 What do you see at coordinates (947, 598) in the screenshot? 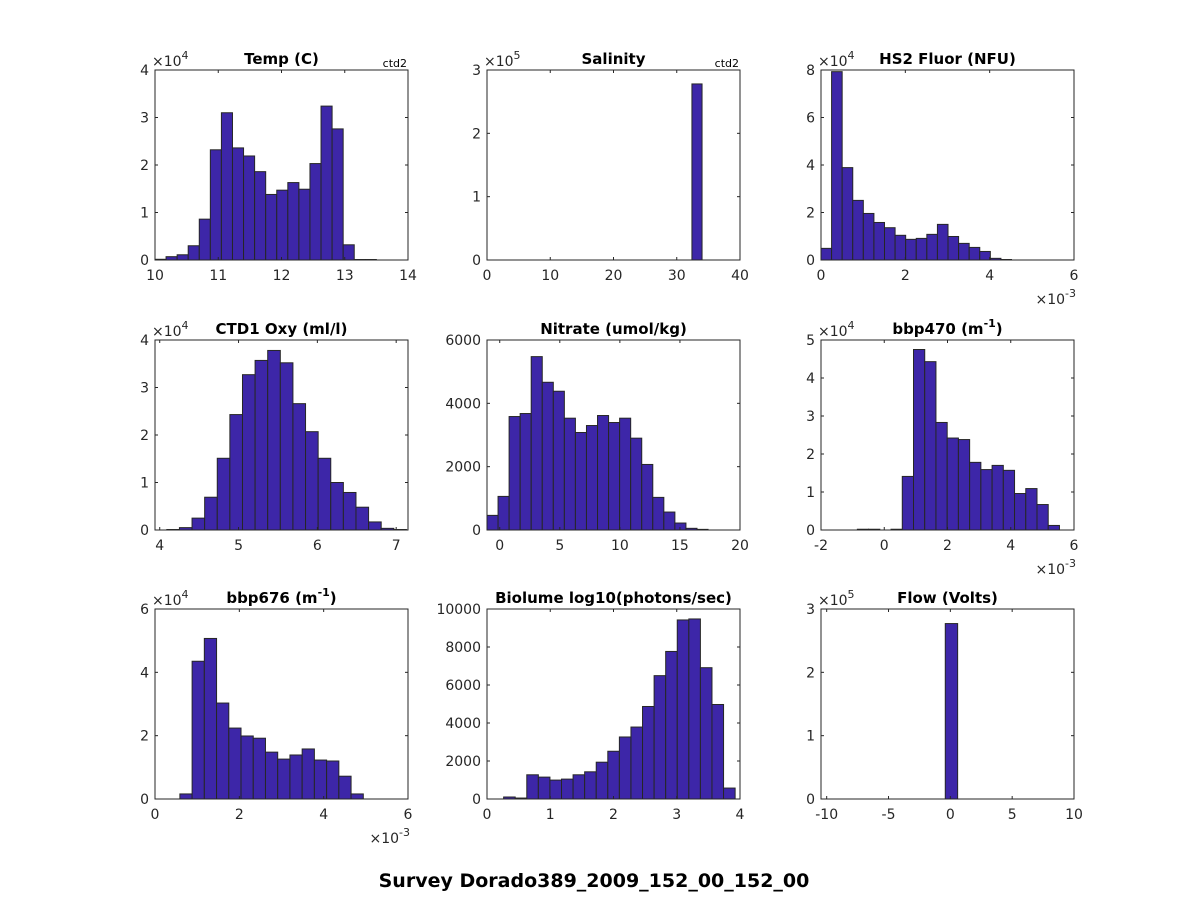
I see `panel-title: Flow (Volts)` at bounding box center [947, 598].